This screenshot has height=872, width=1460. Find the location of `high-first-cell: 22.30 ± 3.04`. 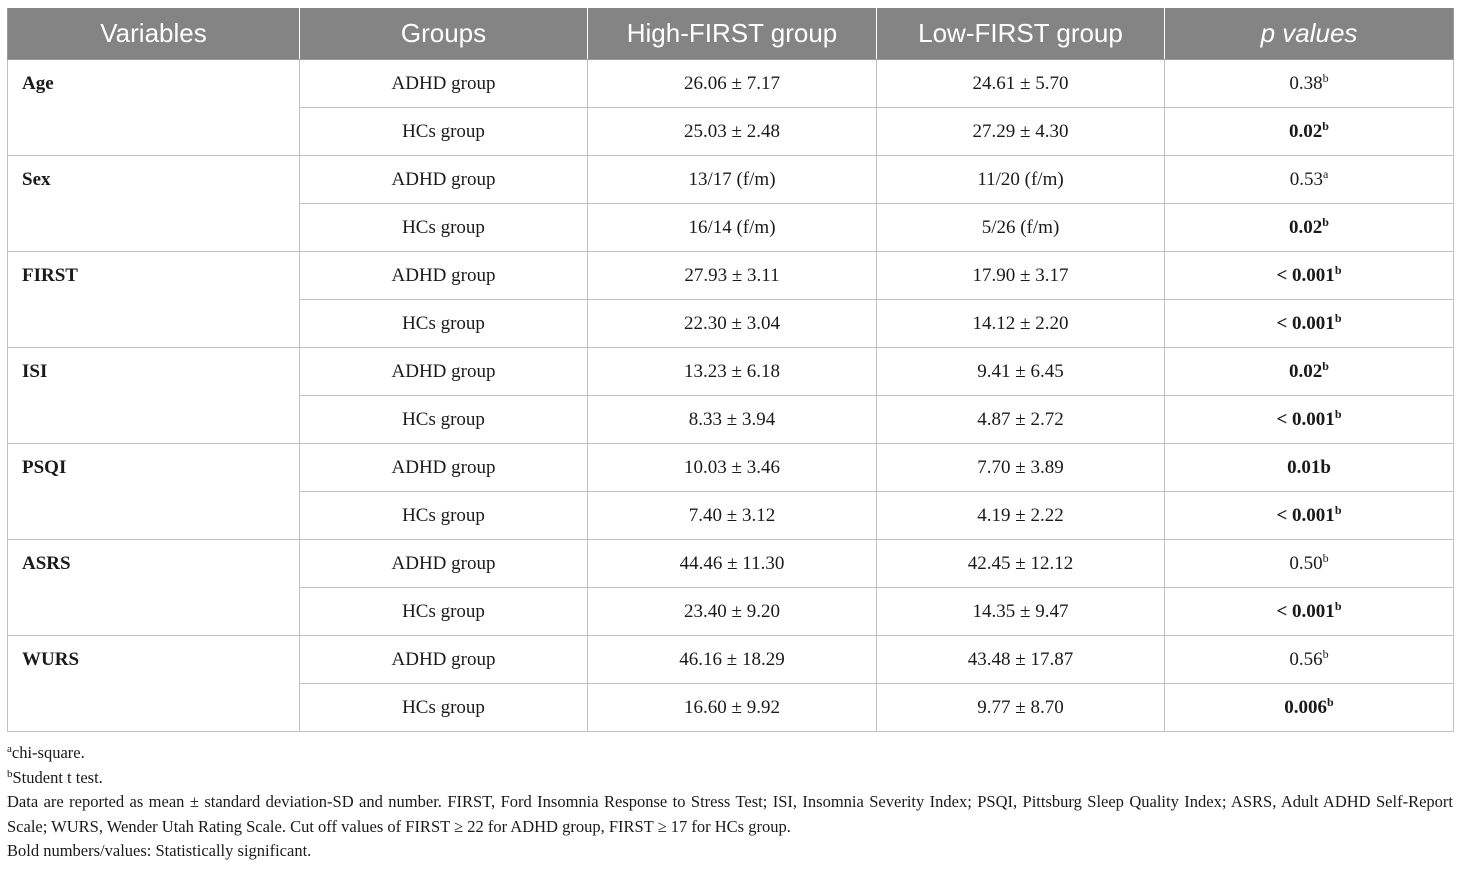

high-first-cell: 22.30 ± 3.04 is located at coordinates (732, 323).